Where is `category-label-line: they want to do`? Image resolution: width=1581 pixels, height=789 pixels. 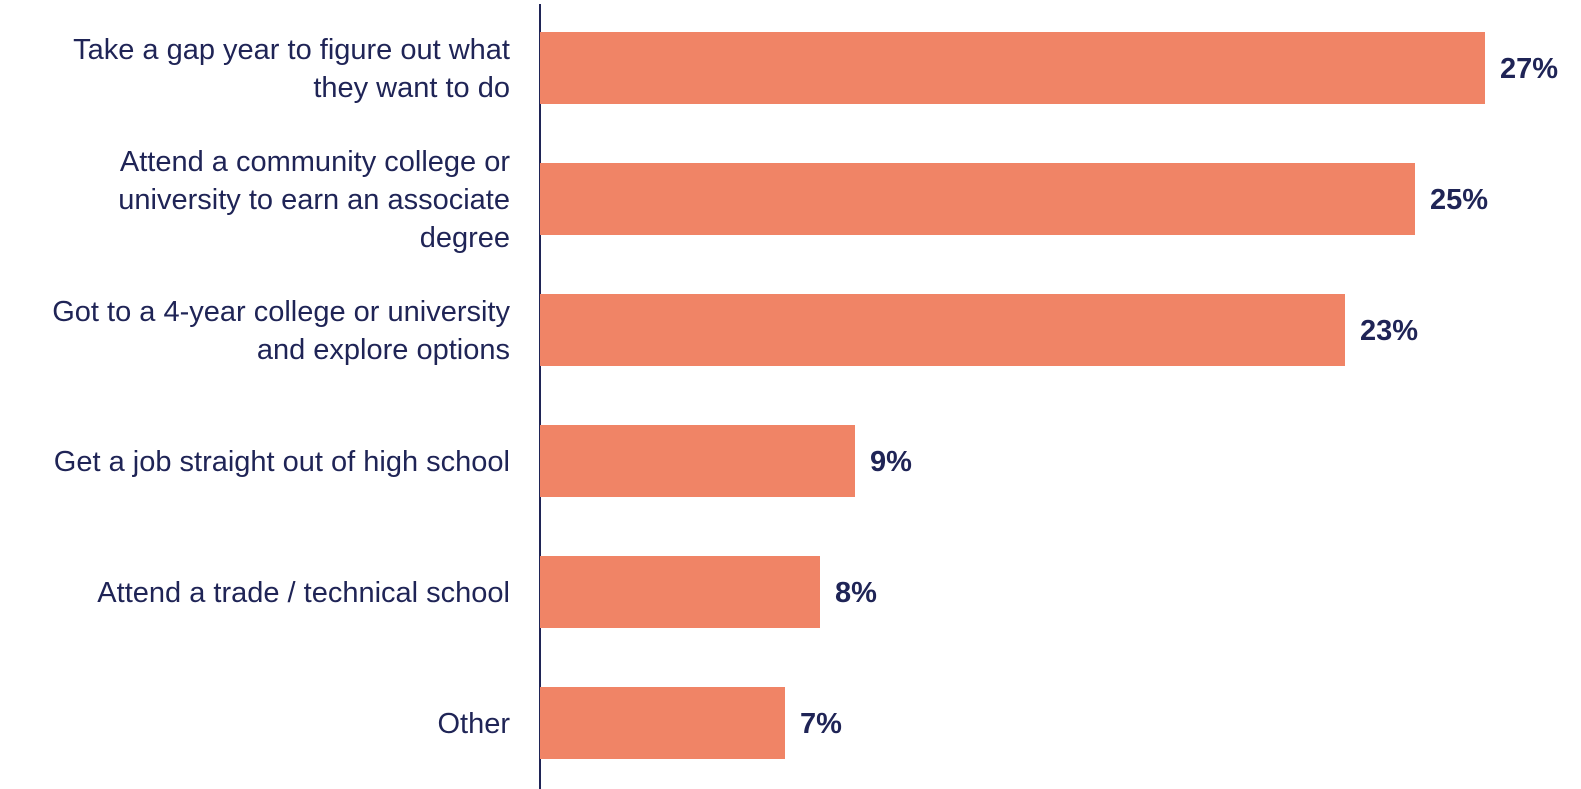 category-label-line: they want to do is located at coordinates (411, 88).